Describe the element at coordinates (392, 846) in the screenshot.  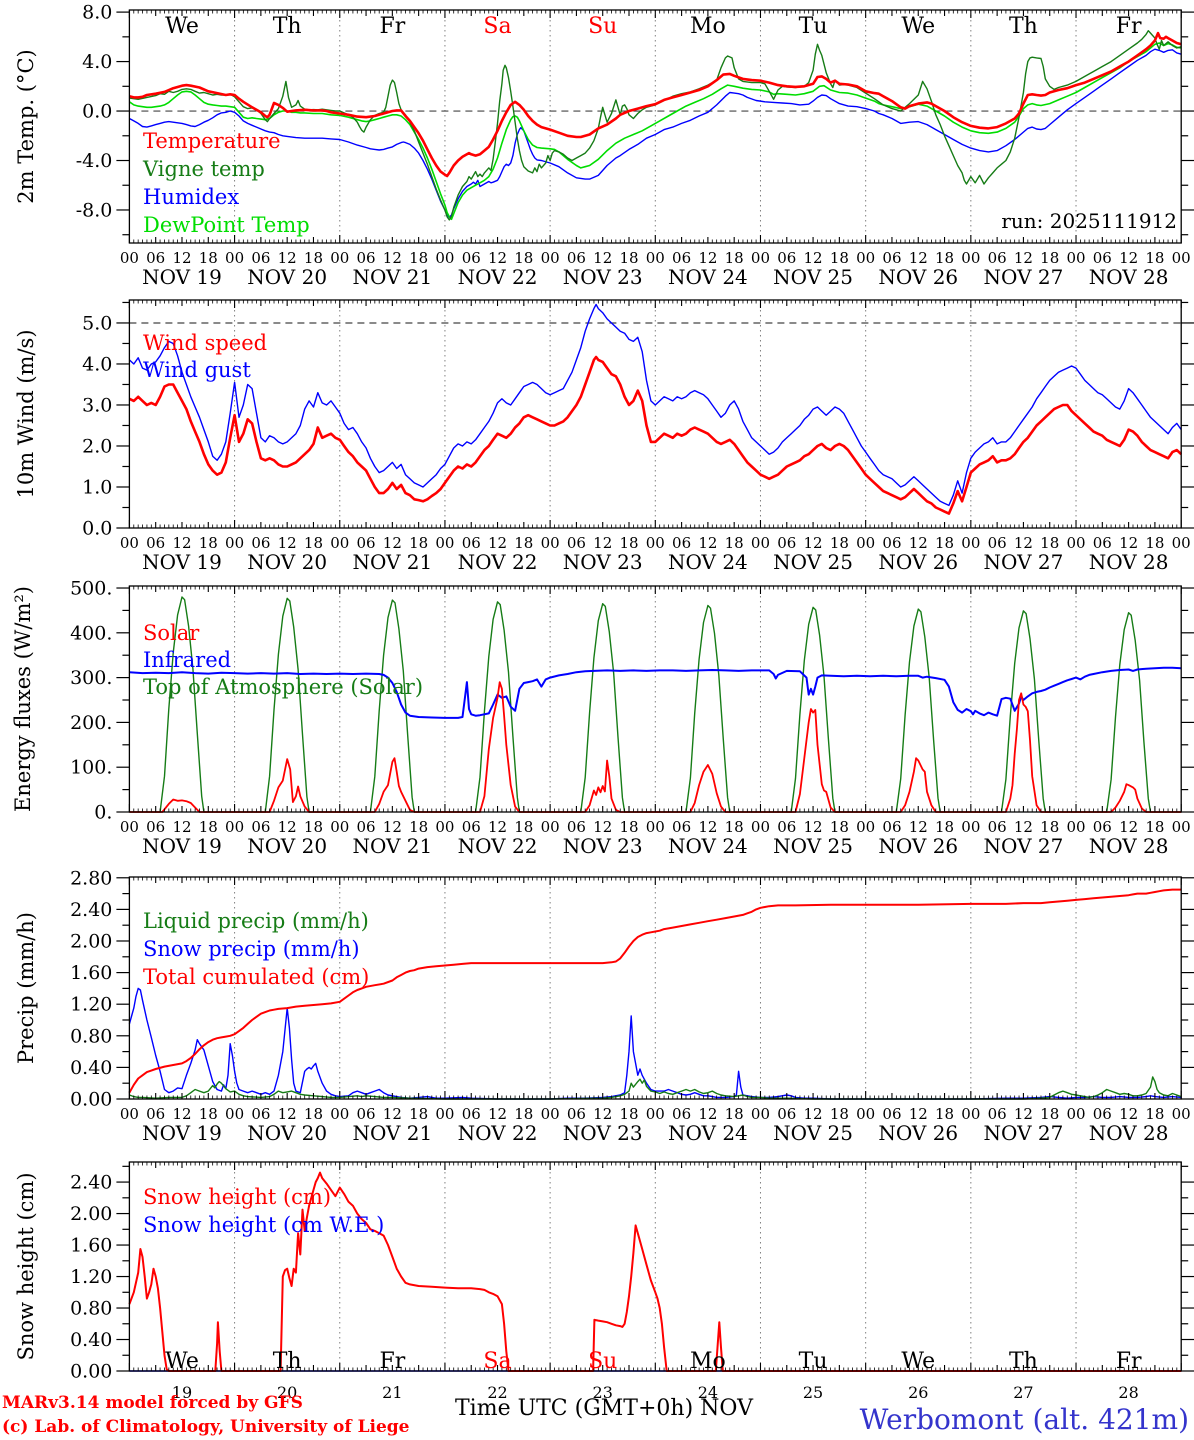
I see `date-label: NOV 21` at that location.